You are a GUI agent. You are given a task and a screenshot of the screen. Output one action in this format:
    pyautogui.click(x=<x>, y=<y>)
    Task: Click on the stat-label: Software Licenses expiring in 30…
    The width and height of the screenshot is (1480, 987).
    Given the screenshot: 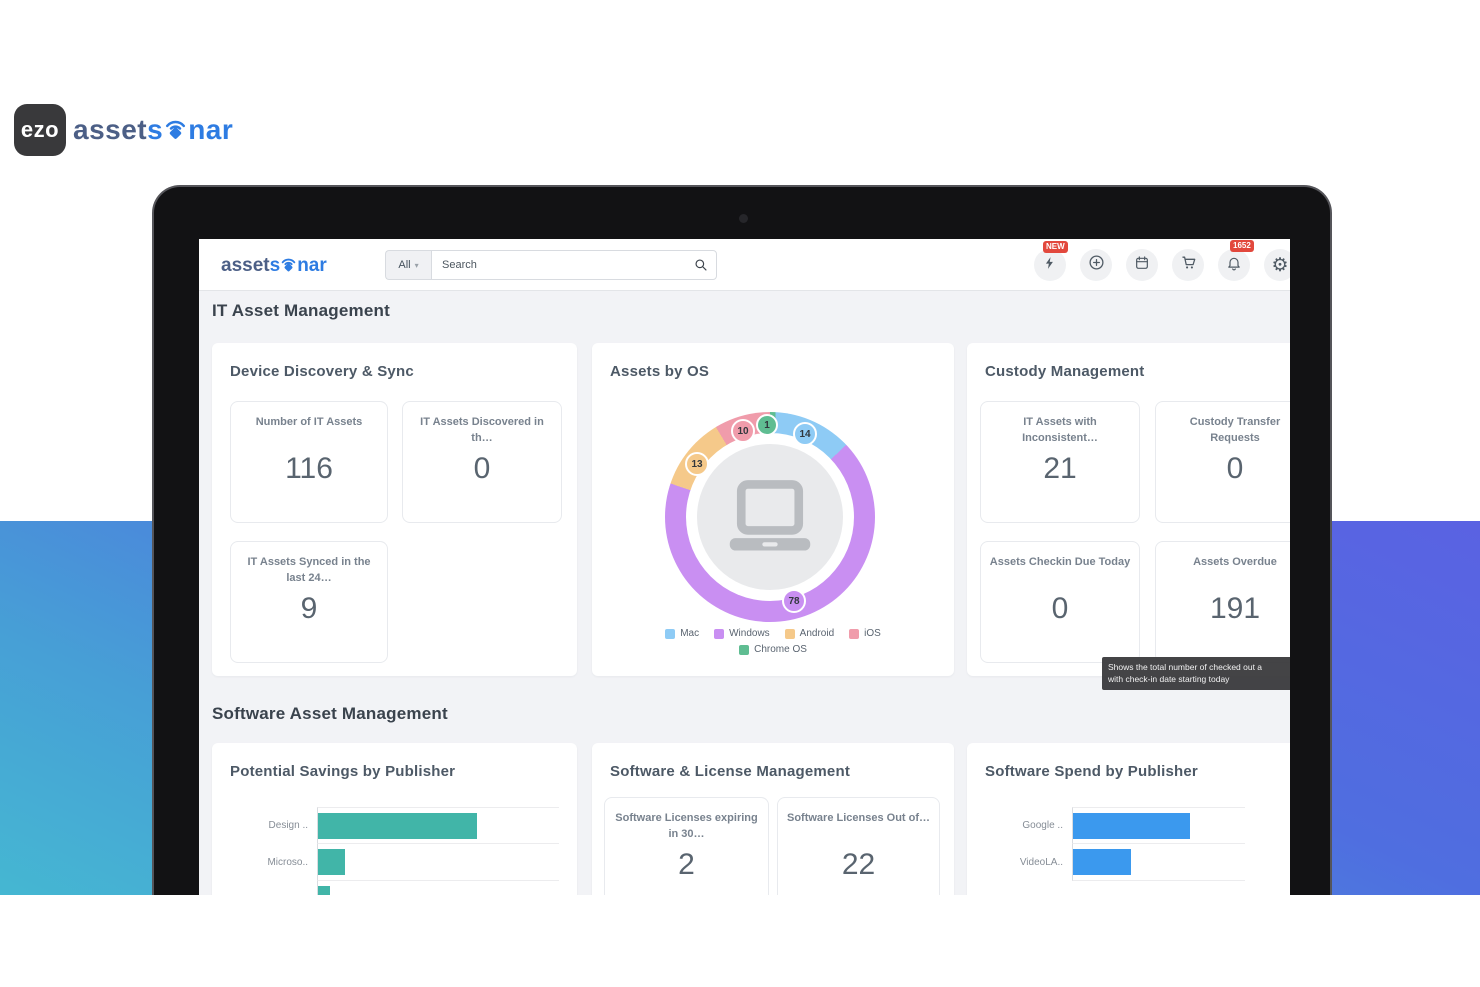 What is the action you would take?
    pyautogui.click(x=686, y=826)
    